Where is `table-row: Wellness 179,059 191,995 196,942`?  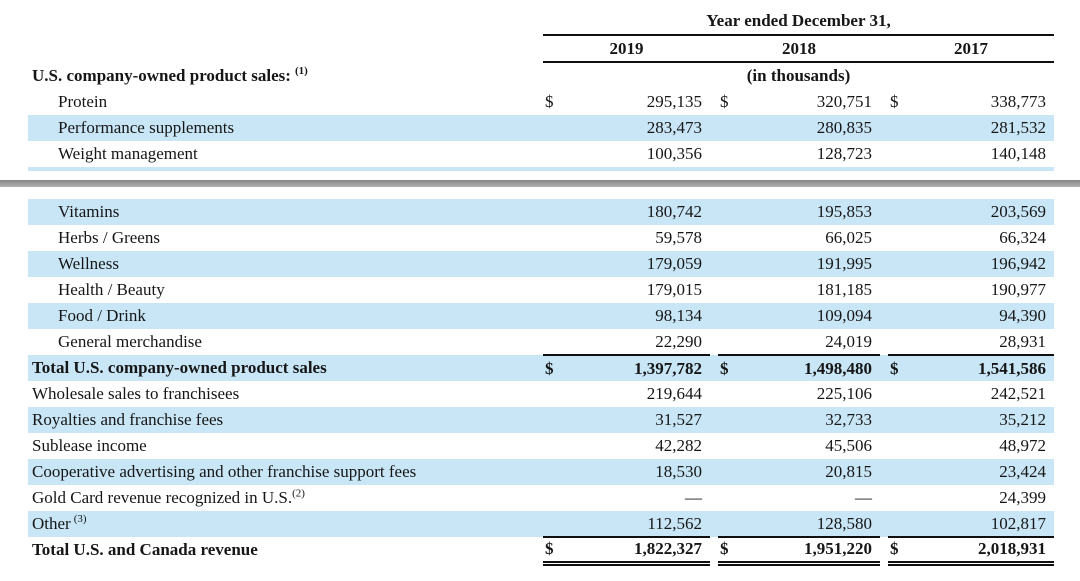 table-row: Wellness 179,059 191,995 196,942 is located at coordinates (541, 264).